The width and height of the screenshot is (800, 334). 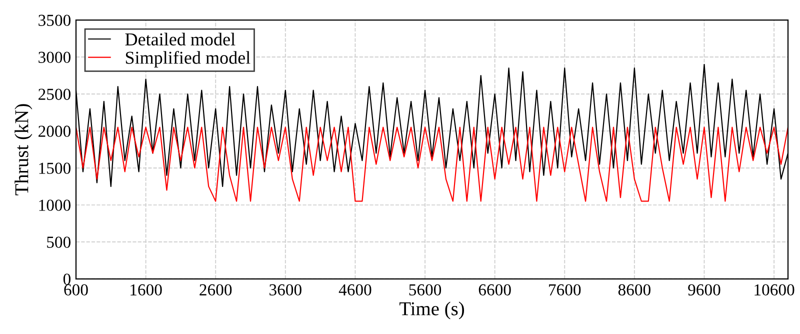 I want to click on x-tick-label: 4600, so click(x=355, y=290).